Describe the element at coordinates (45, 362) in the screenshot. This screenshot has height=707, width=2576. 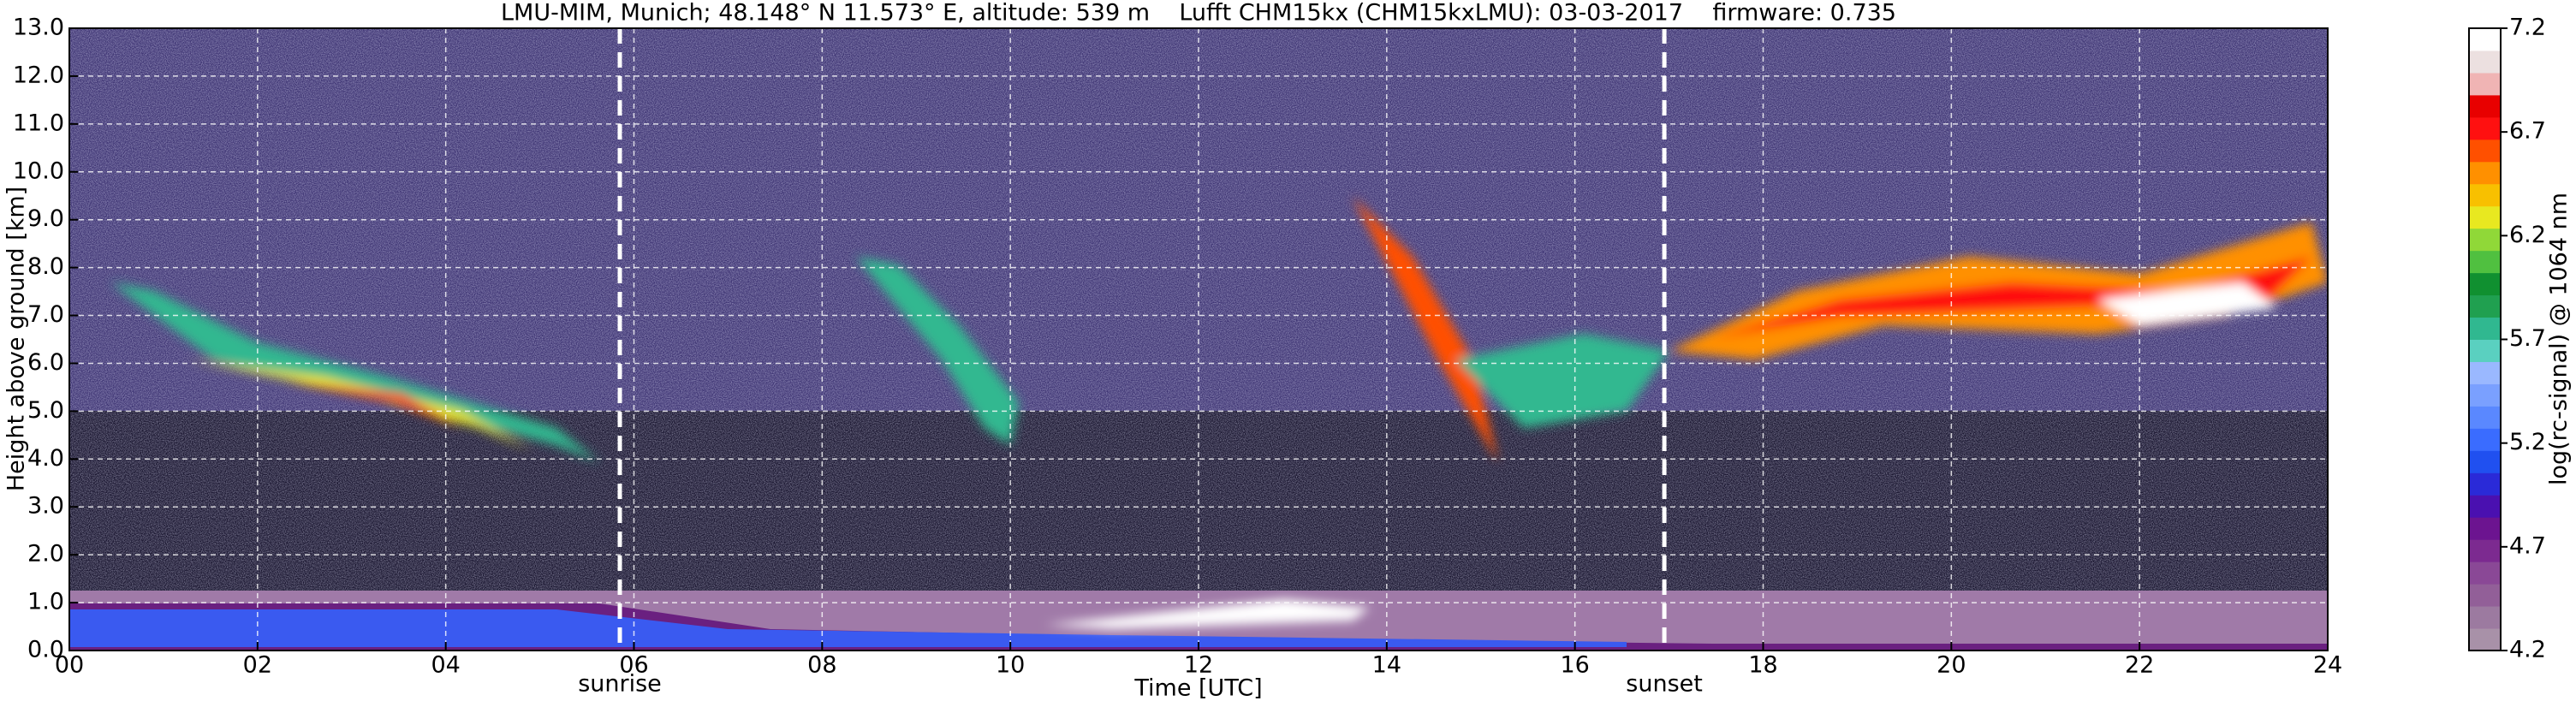
I see `y-tick-label: 6.0` at that location.